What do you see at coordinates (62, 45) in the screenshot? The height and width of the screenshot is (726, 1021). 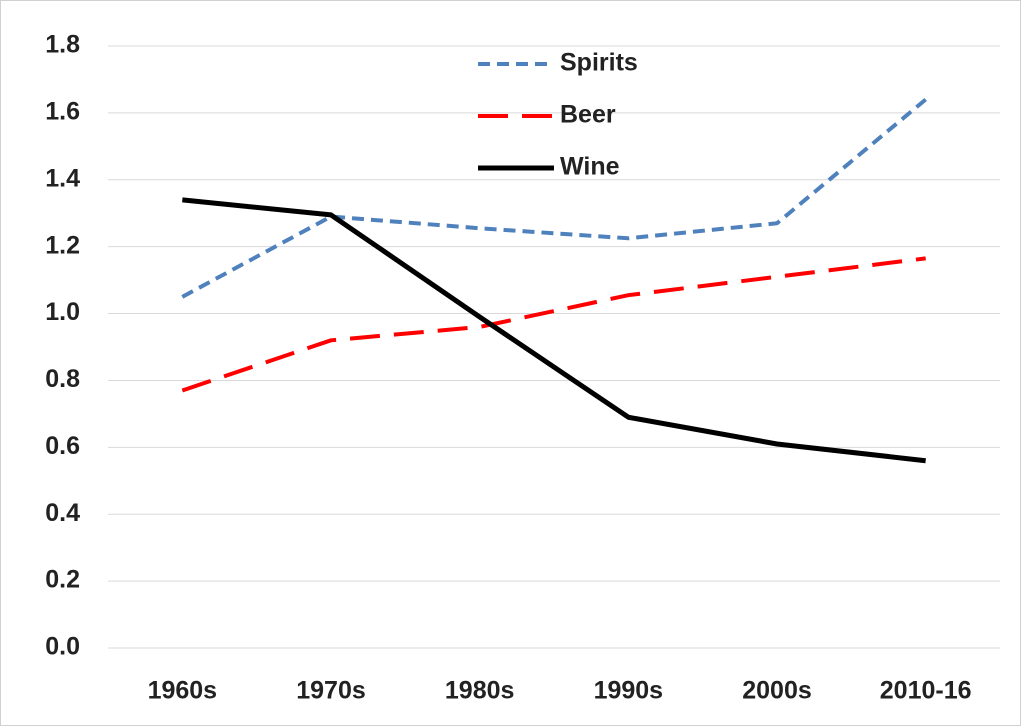 I see `y-tick-label: 1.8` at bounding box center [62, 45].